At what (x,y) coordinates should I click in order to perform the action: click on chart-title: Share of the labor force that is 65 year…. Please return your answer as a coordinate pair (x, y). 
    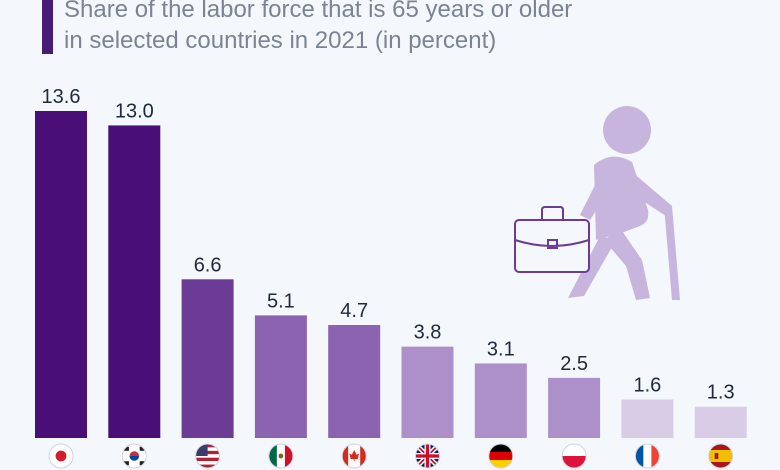
    Looking at the image, I should click on (414, 28).